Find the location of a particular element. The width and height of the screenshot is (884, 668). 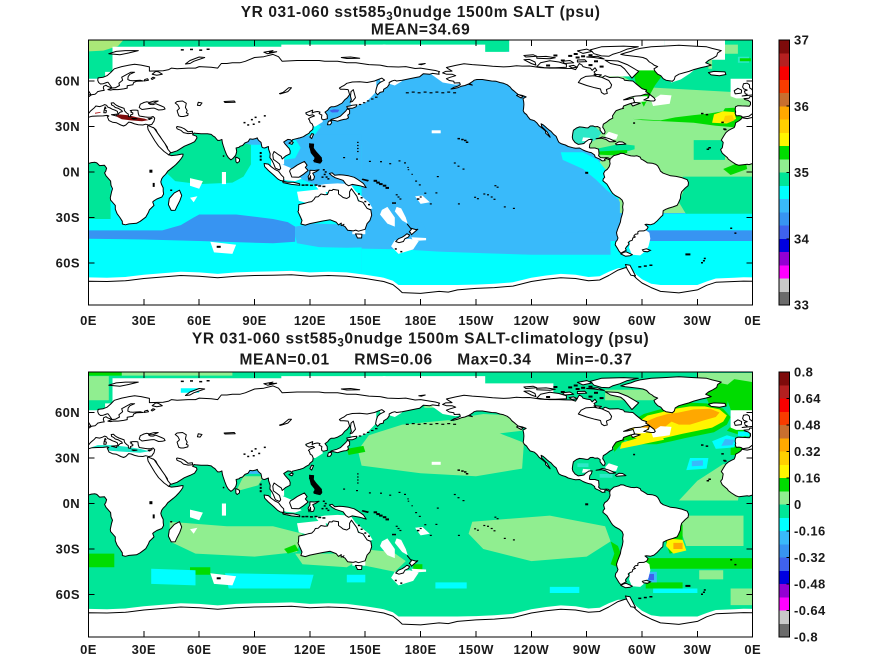

svg-text: 0.32 is located at coordinates (807, 451).